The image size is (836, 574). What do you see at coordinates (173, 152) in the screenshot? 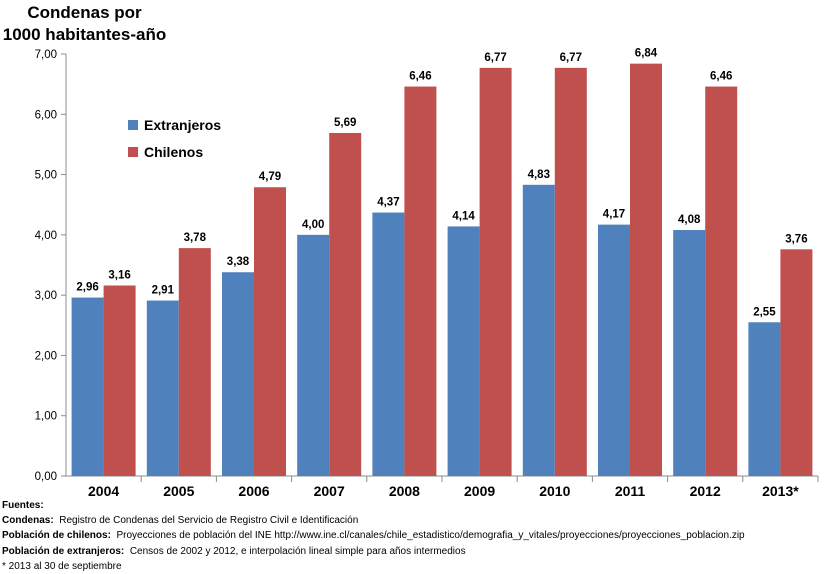
I see `legend-label-chilenos: Chilenos` at bounding box center [173, 152].